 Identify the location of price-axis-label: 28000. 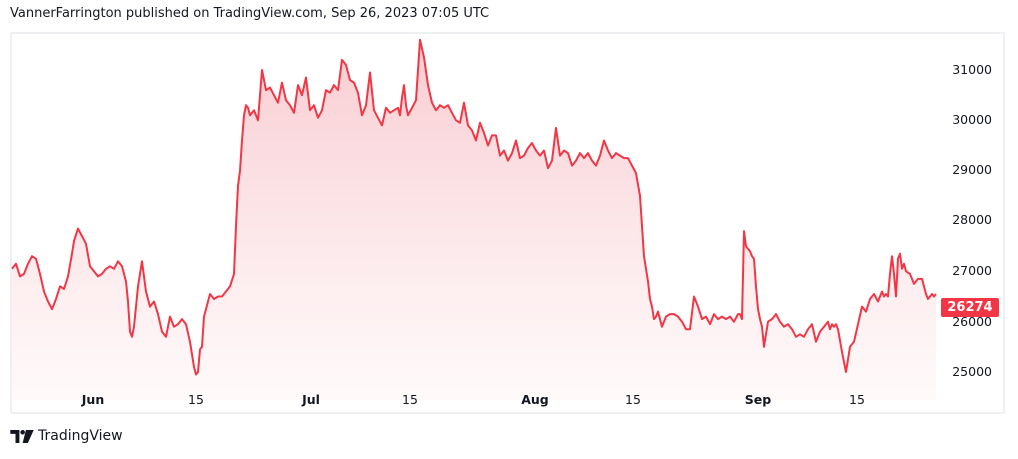
(972, 219).